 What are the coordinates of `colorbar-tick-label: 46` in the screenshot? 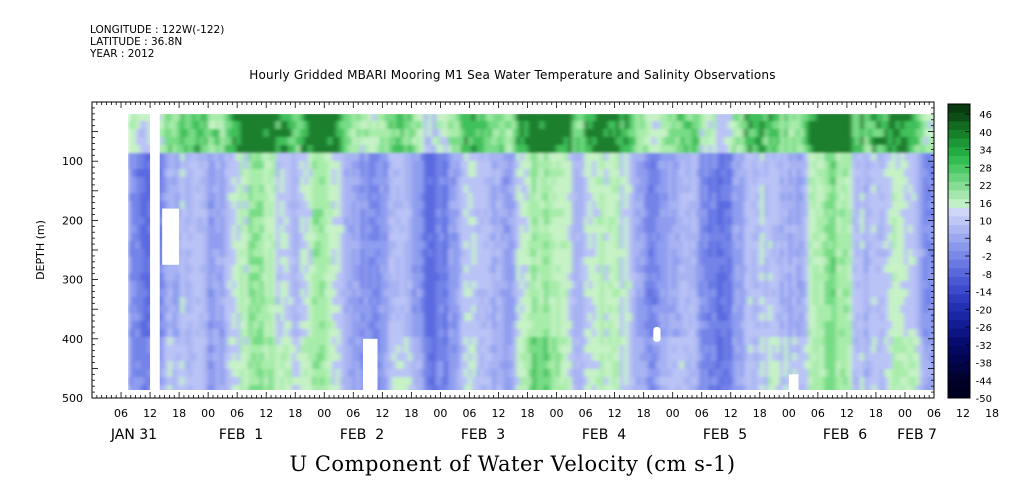 It's located at (985, 115).